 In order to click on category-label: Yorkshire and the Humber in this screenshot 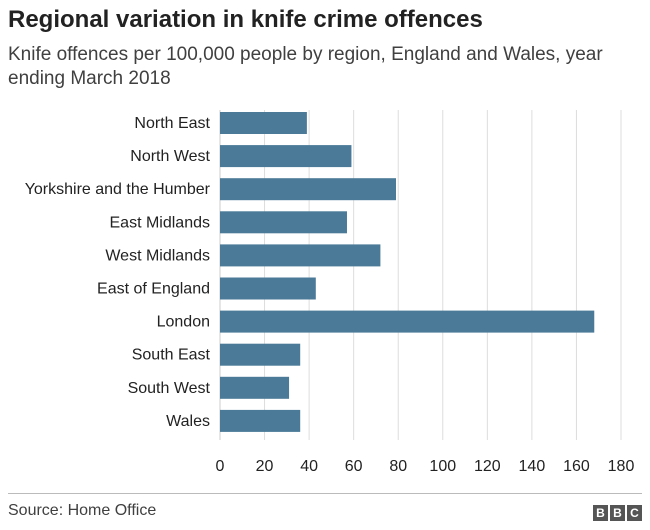, I will do `click(118, 189)`.